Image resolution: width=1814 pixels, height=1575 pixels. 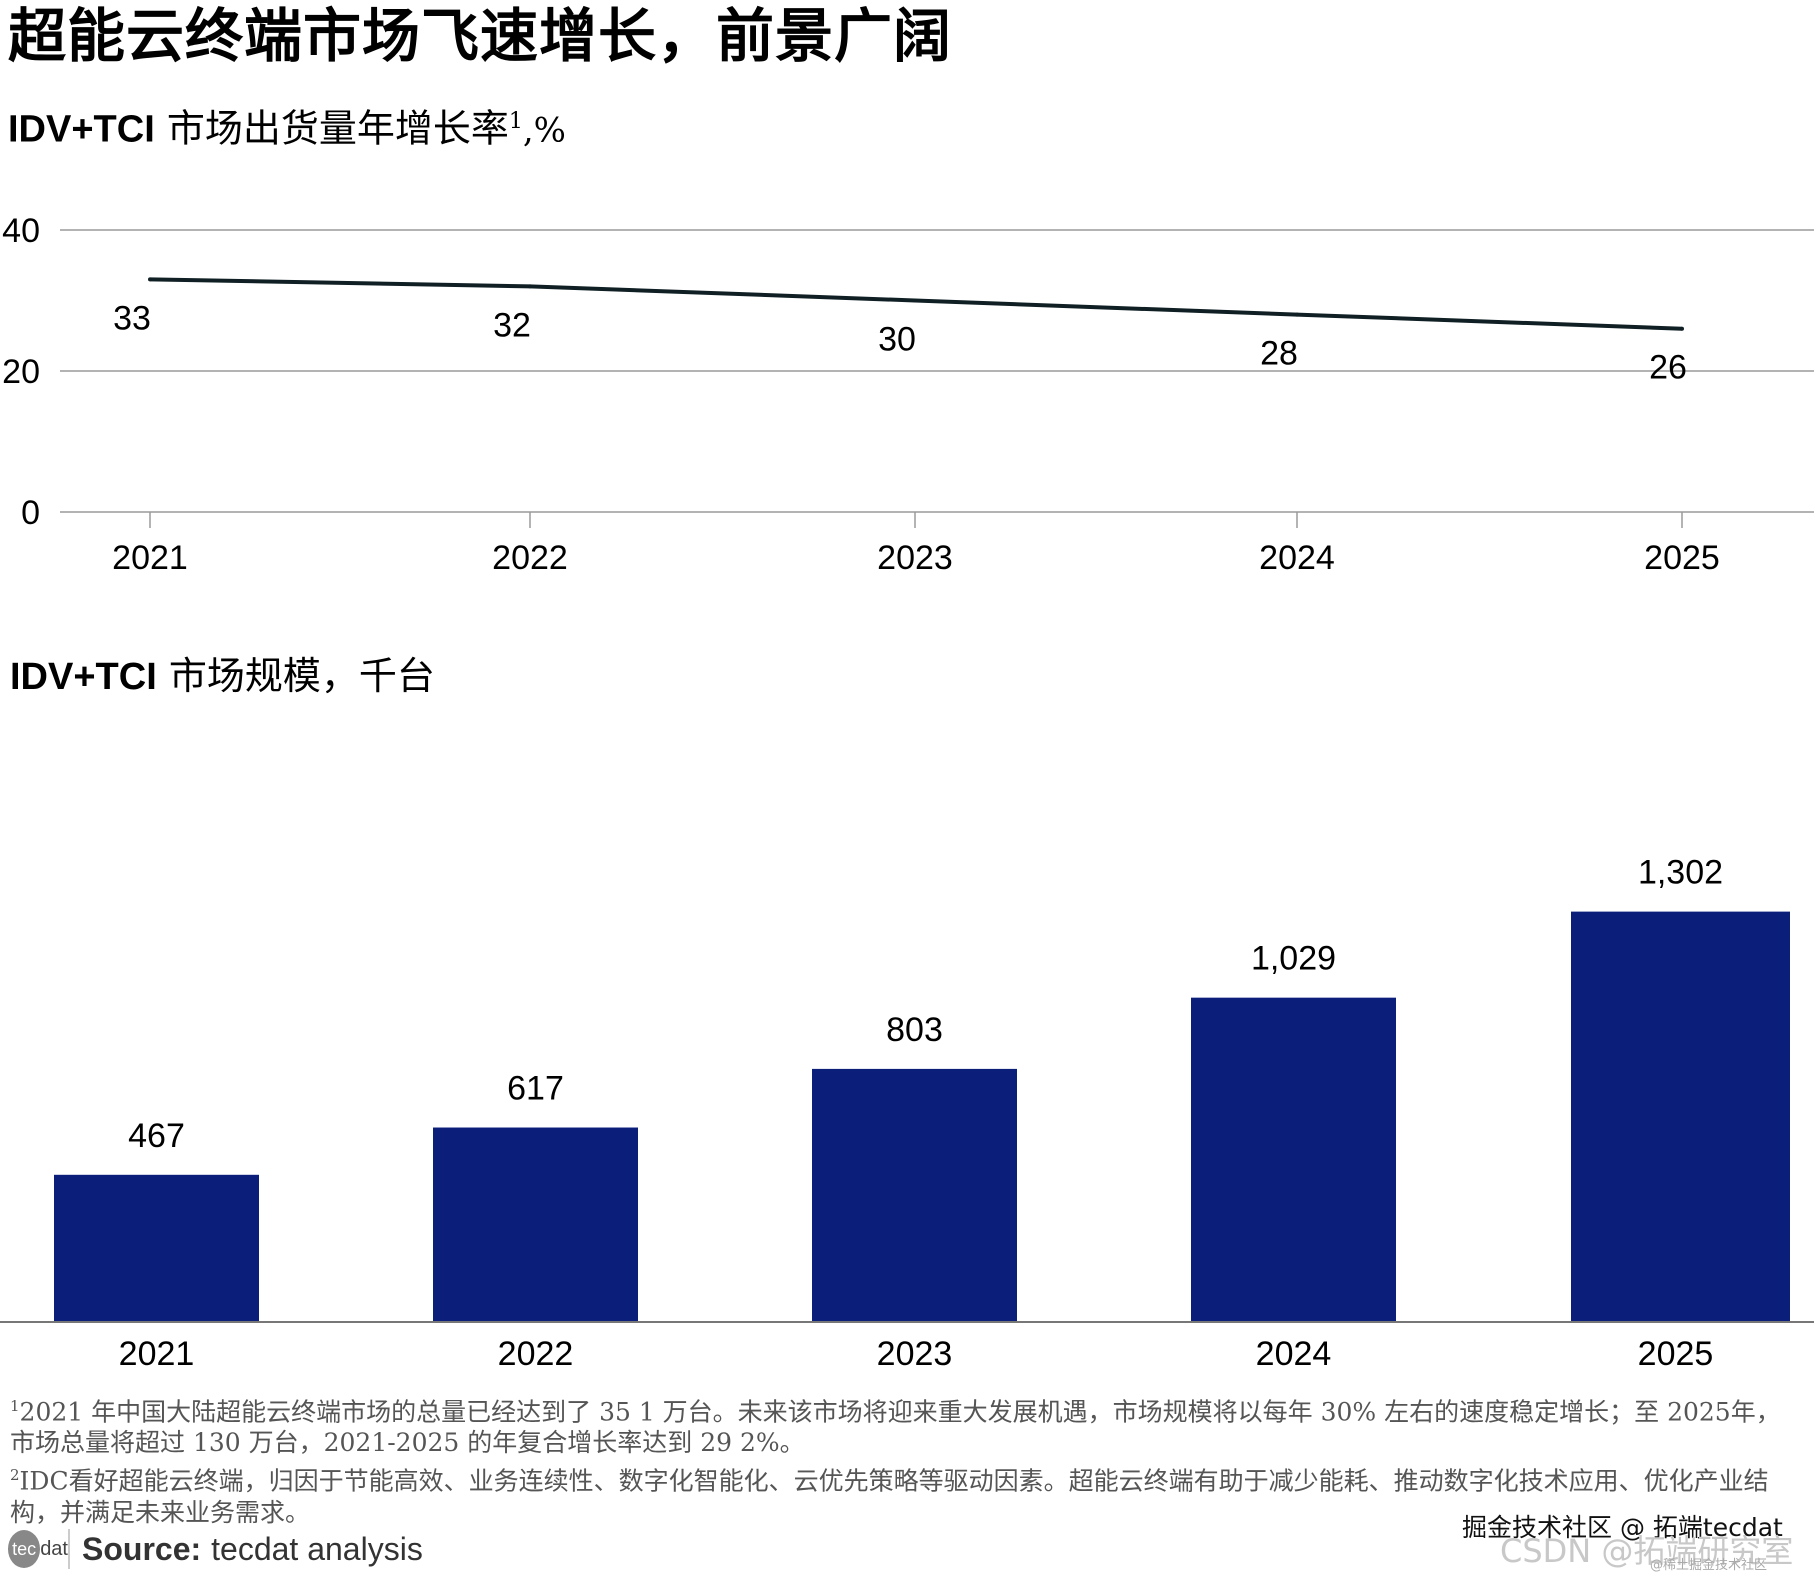 What do you see at coordinates (1622, 1527) in the screenshot?
I see `watermark-juejin: 掘金技术社区 @ 拓端tecdat` at bounding box center [1622, 1527].